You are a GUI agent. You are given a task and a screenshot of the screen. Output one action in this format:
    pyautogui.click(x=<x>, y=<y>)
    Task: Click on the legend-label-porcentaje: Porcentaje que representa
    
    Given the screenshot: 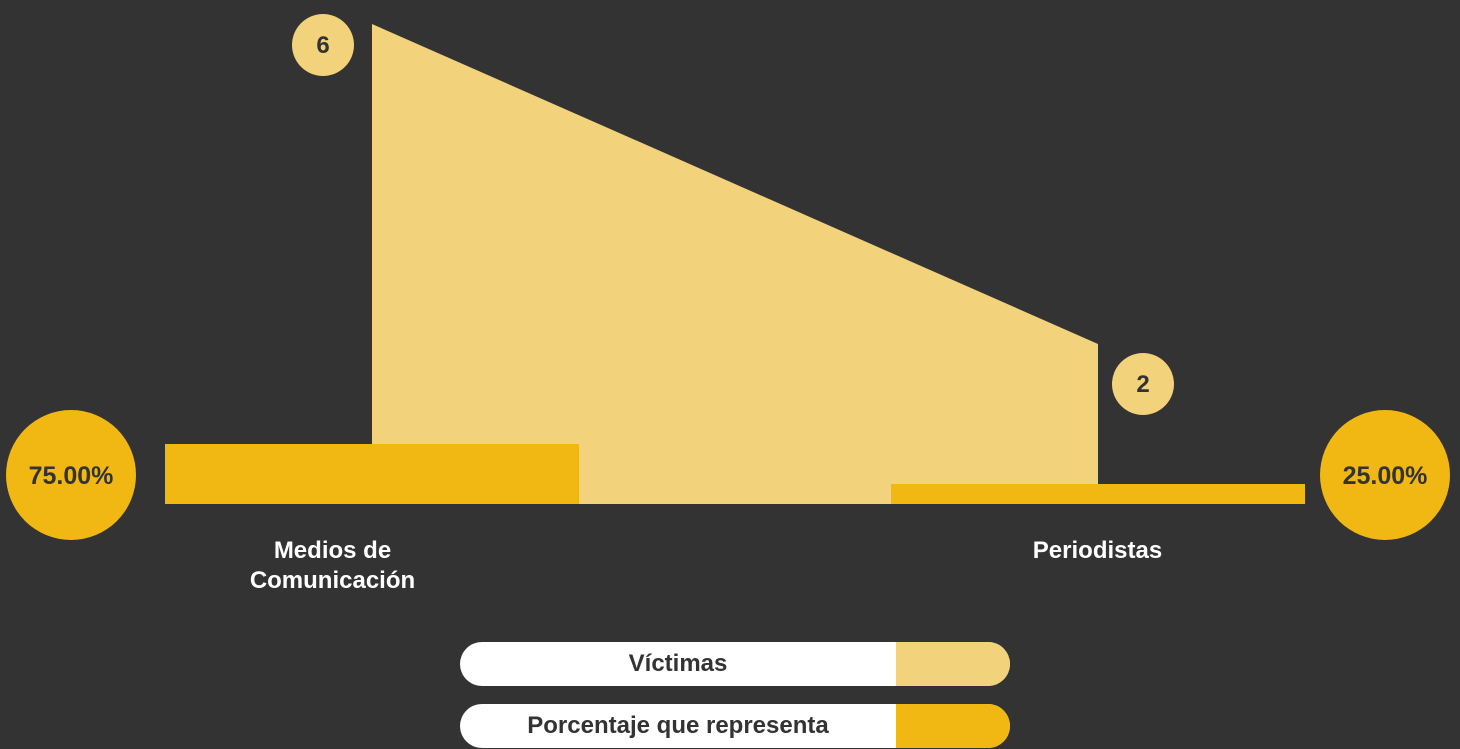 What is the action you would take?
    pyautogui.click(x=678, y=725)
    